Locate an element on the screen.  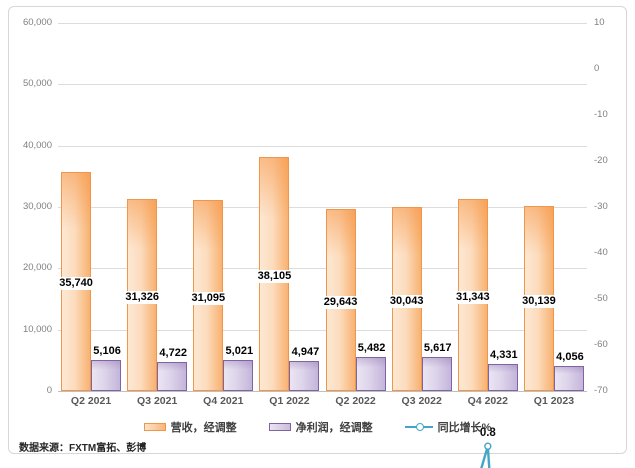
x-axis-label: Q4 2022 is located at coordinates (487, 401).